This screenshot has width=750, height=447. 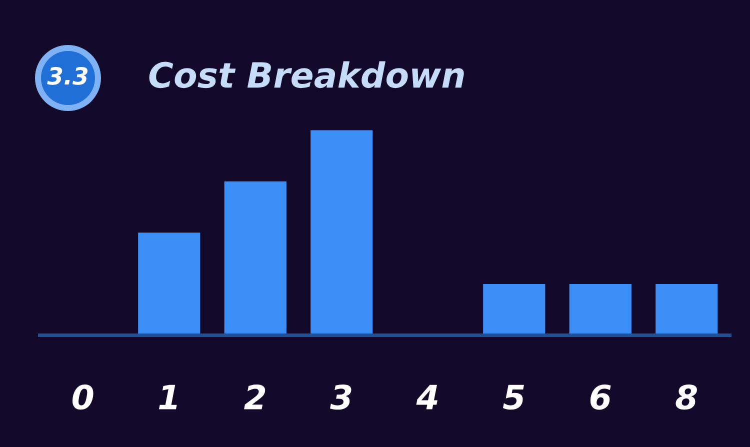 I want to click on x-tick-label: 0, so click(x=83, y=397).